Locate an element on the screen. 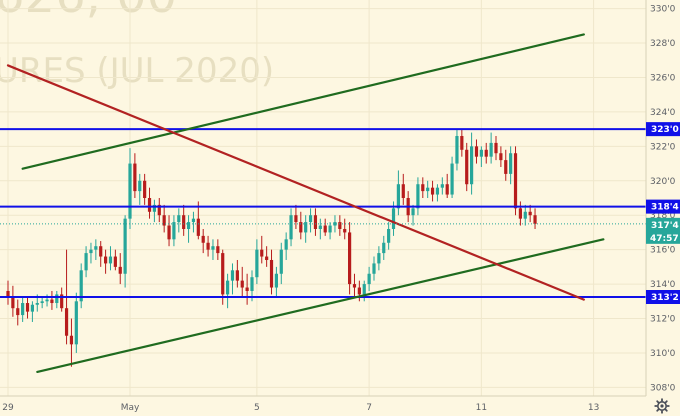 Image resolution: width=680 pixels, height=416 pixels. y-tick-label: 310'0 is located at coordinates (663, 354).